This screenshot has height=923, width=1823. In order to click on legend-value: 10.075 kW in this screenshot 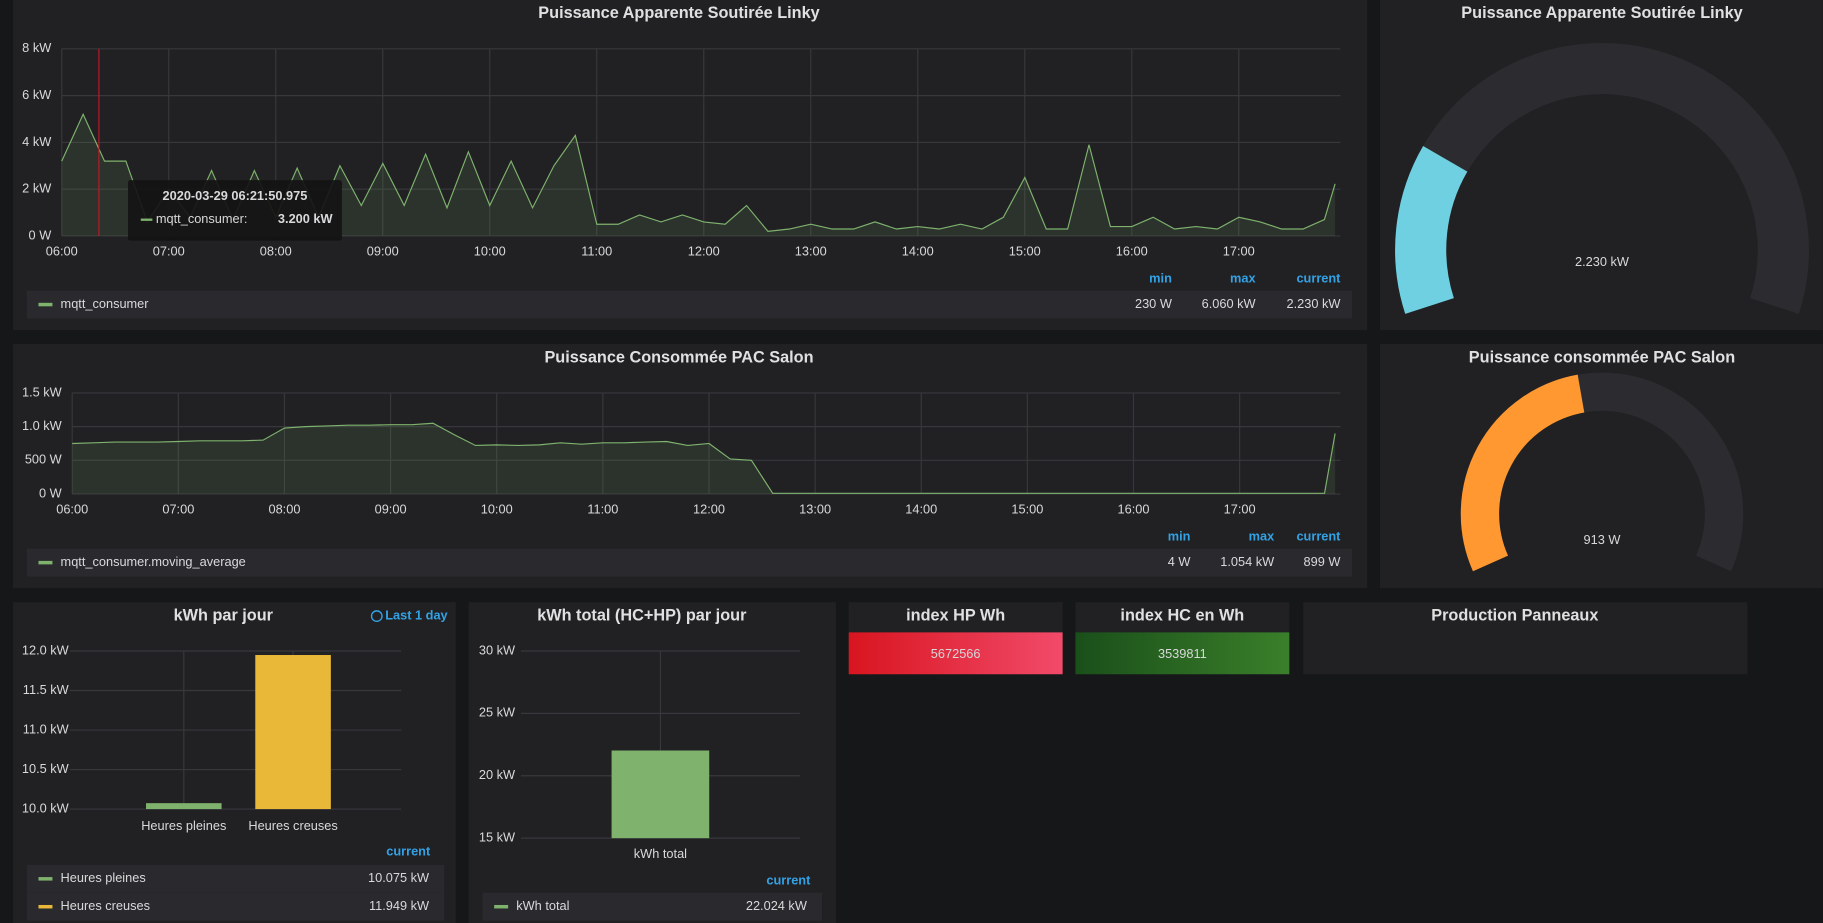, I will do `click(398, 877)`.